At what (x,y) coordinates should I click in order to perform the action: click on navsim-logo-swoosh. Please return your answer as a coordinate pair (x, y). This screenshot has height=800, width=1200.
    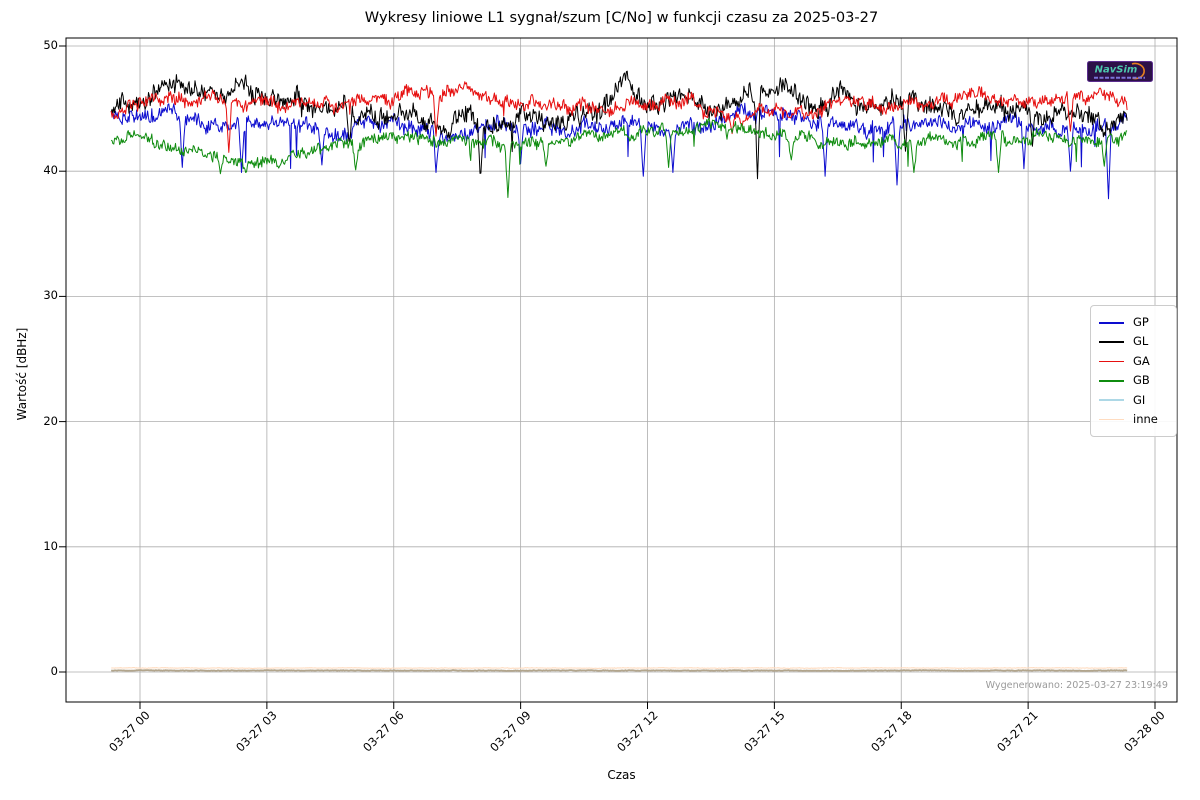
    Looking at the image, I should click on (1138, 71).